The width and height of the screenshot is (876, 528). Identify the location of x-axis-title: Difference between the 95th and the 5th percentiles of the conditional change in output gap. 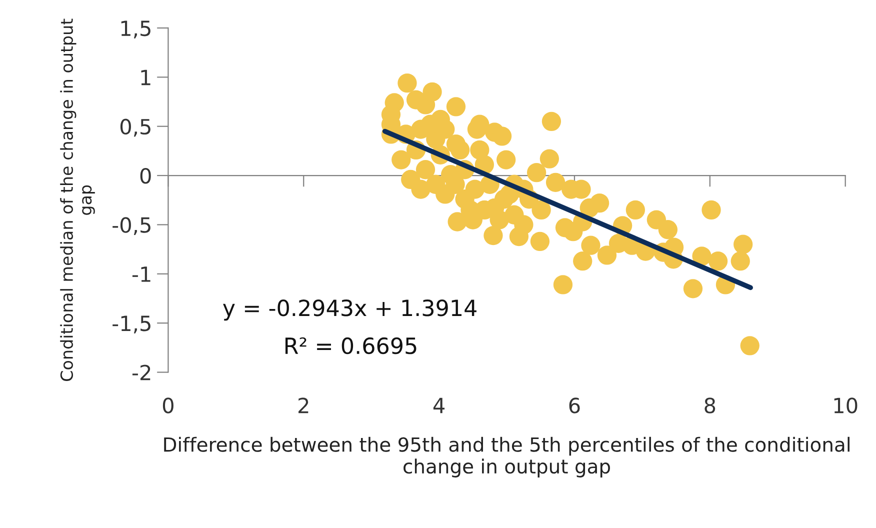
(507, 457).